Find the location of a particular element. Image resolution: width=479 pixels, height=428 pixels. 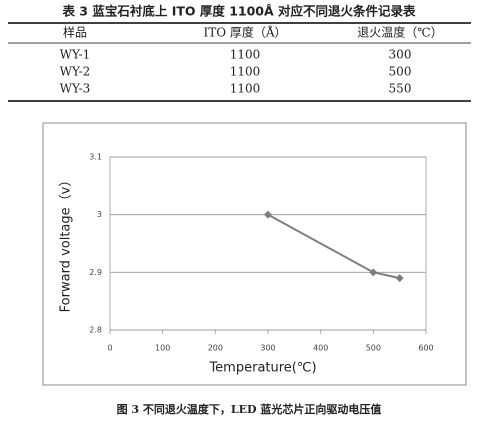

data-line is located at coordinates (333, 246).